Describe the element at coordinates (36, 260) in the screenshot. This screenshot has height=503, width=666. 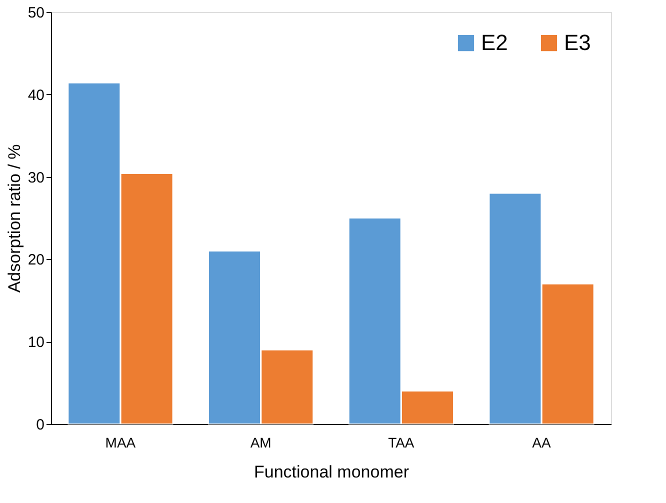
I see `y-tick-label: 20` at that location.